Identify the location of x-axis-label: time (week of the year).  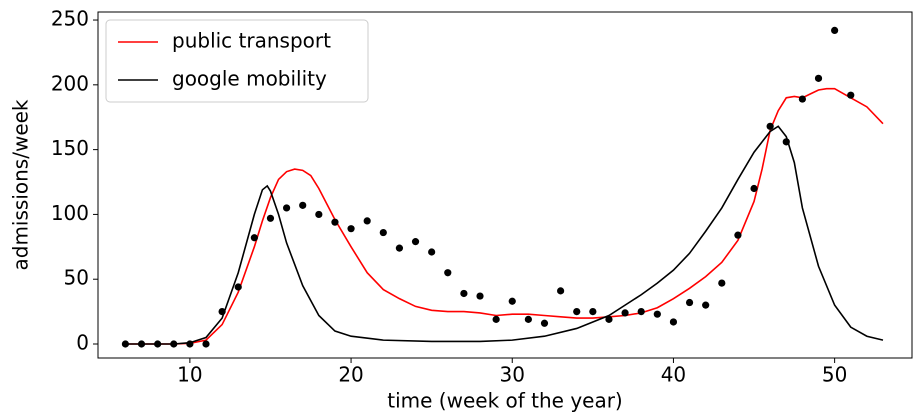
(505, 401).